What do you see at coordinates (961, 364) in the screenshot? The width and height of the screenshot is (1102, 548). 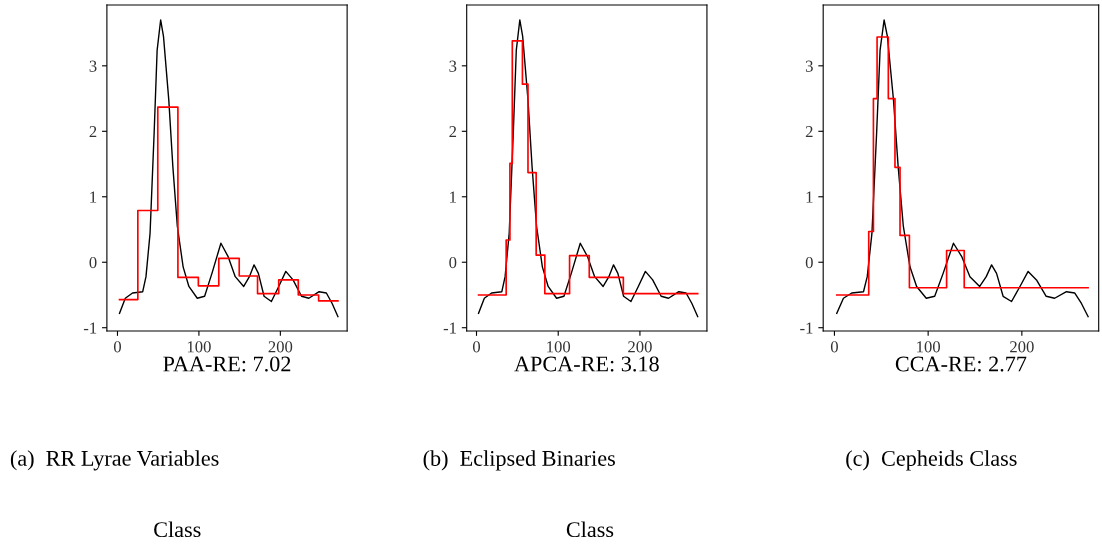 I see `x-axis-title: CCA-RE: 2.77` at bounding box center [961, 364].